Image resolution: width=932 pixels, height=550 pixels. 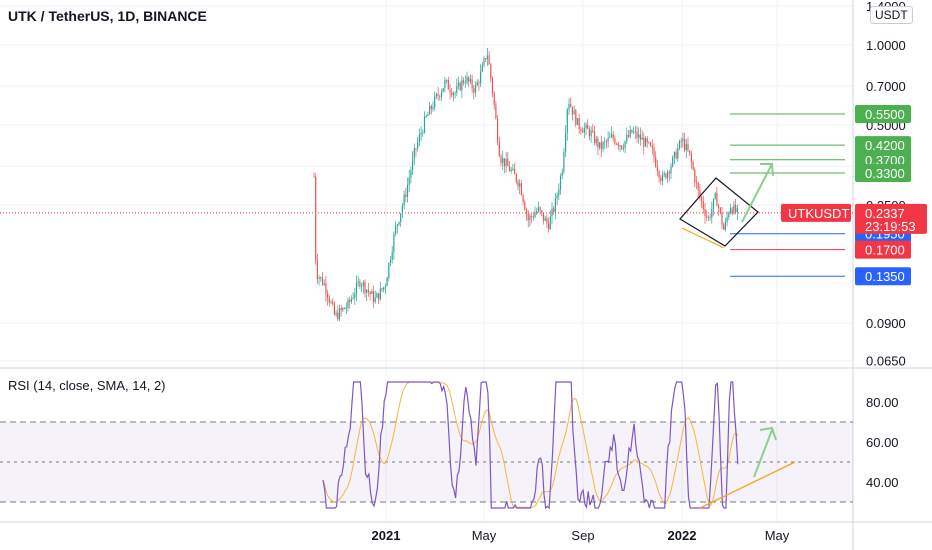 What do you see at coordinates (885, 250) in the screenshot?
I see `price-level-badge-text: 0.1700` at bounding box center [885, 250].